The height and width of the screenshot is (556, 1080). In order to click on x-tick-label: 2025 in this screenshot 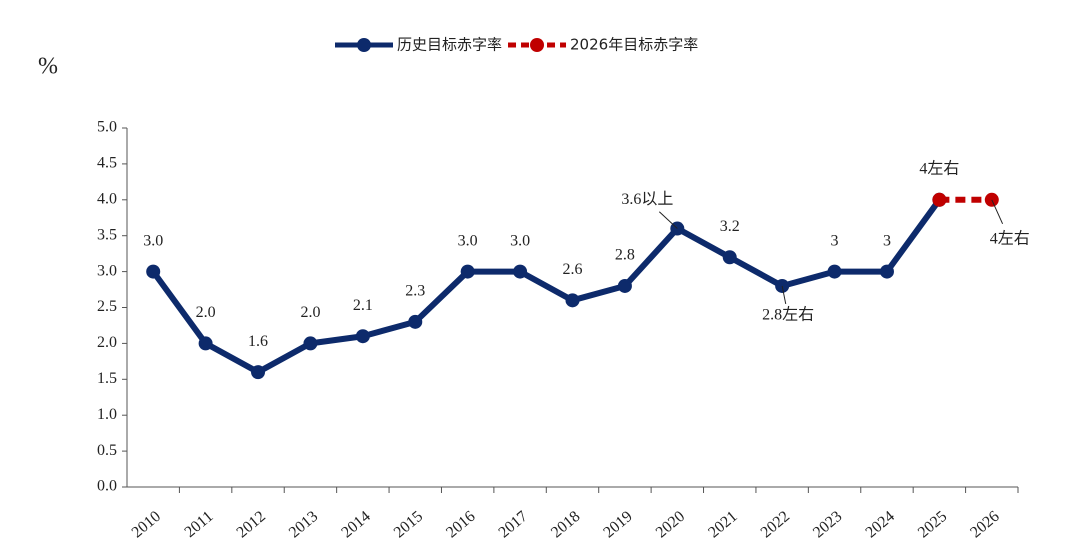, I will do `click(932, 525)`.